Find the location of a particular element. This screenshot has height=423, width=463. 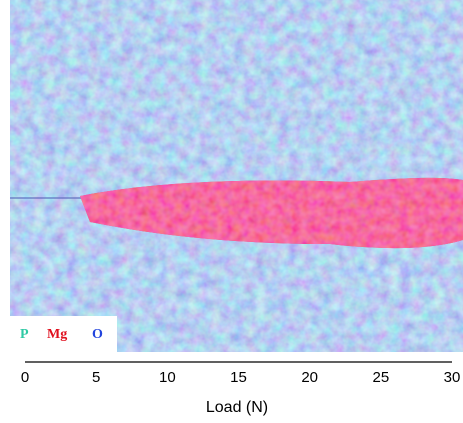

x-tick-label: 0 is located at coordinates (25, 377).